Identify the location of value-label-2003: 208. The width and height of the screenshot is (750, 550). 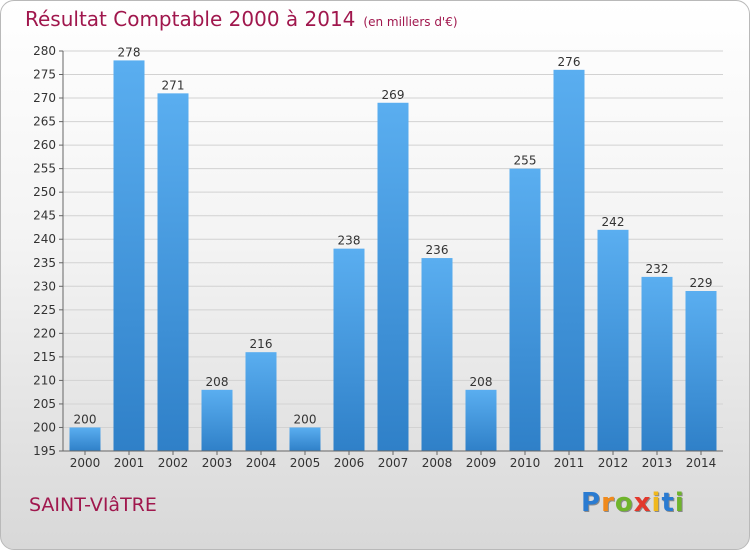
(217, 382).